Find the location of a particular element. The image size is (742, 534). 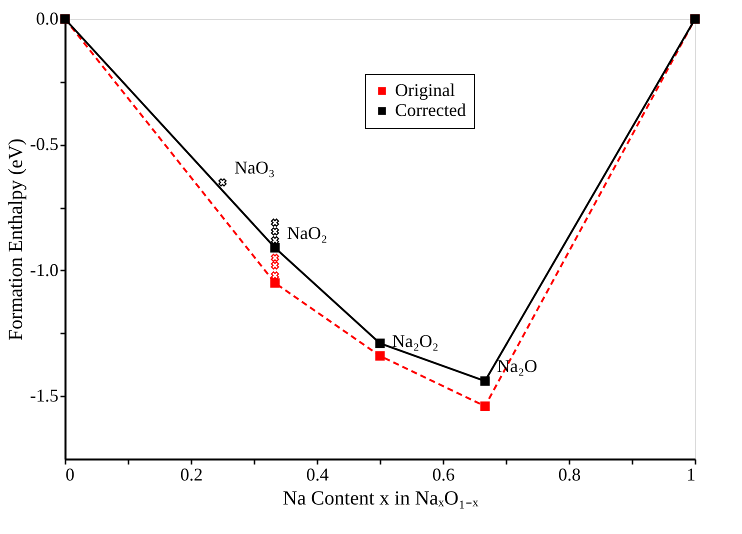

annotation: NaO₃ is located at coordinates (254, 167).